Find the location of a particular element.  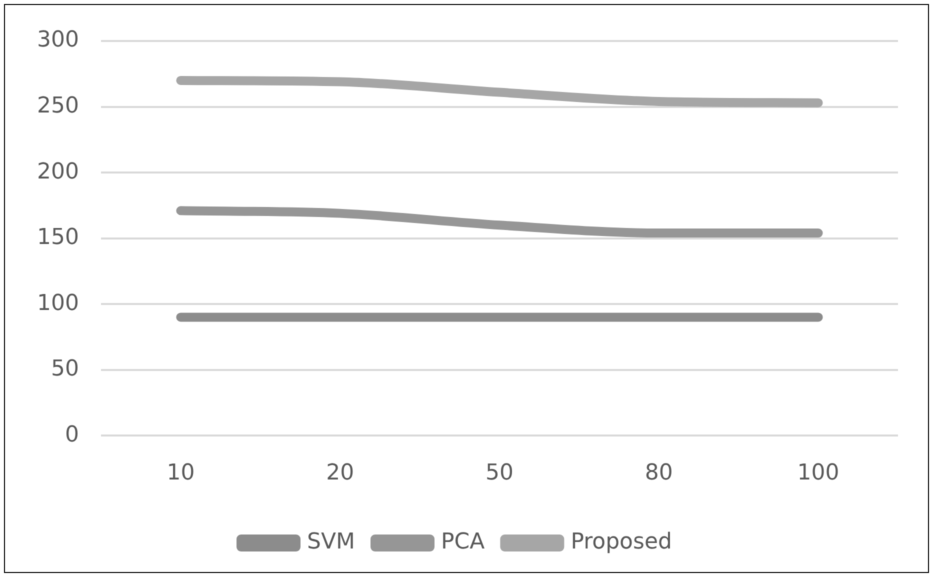

y-tick-label: 250 is located at coordinates (57, 105).